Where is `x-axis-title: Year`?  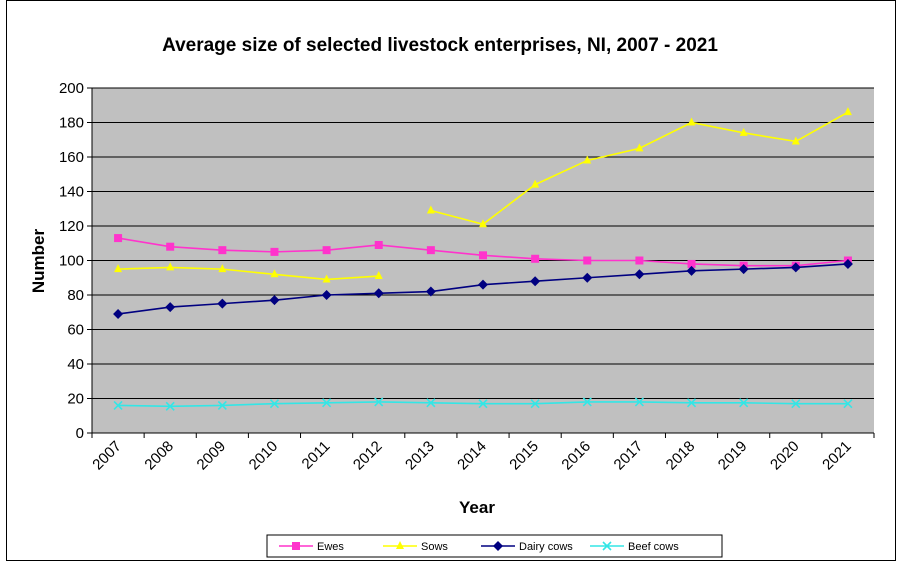 x-axis-title: Year is located at coordinates (477, 507).